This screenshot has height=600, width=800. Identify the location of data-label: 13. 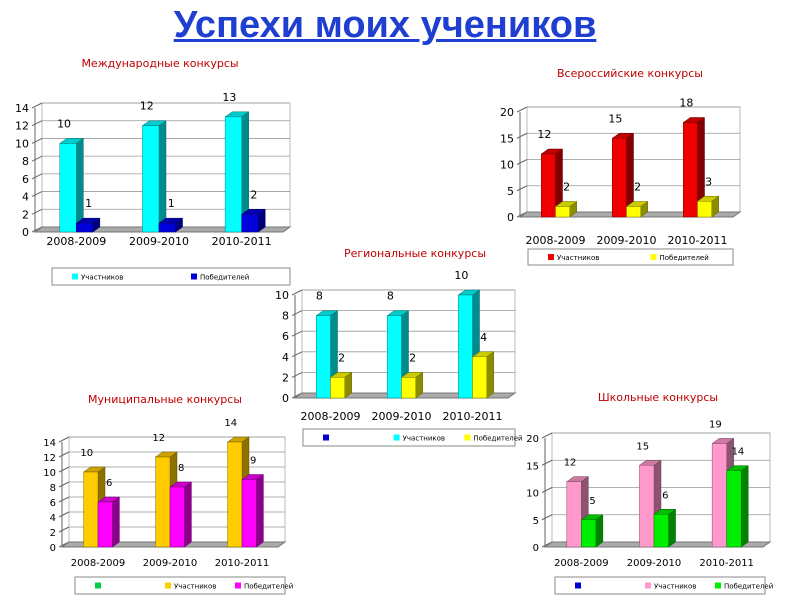
(229, 97).